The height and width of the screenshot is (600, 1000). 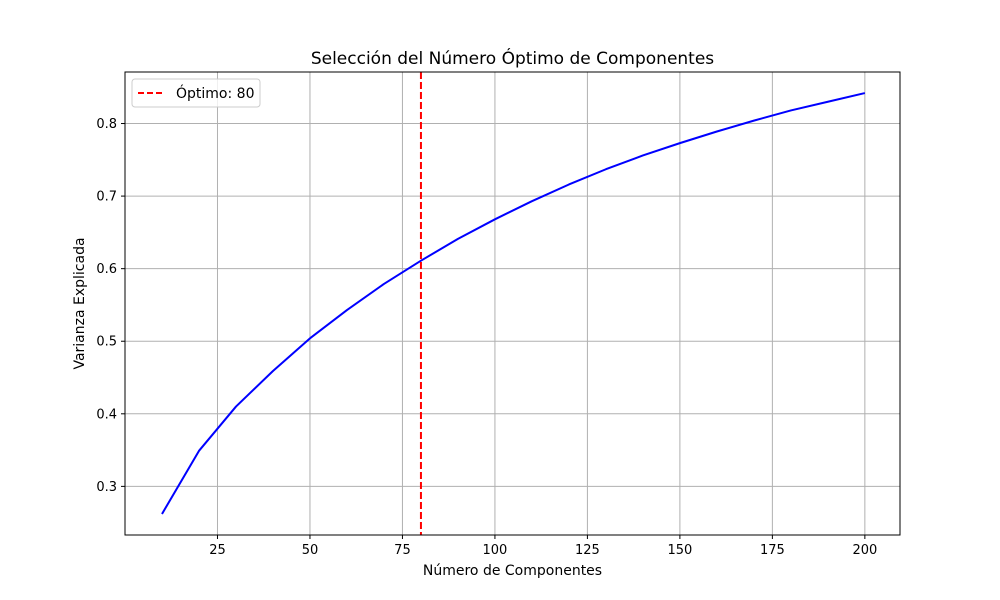 What do you see at coordinates (106, 487) in the screenshot?
I see `y-tick-label: 0.3` at bounding box center [106, 487].